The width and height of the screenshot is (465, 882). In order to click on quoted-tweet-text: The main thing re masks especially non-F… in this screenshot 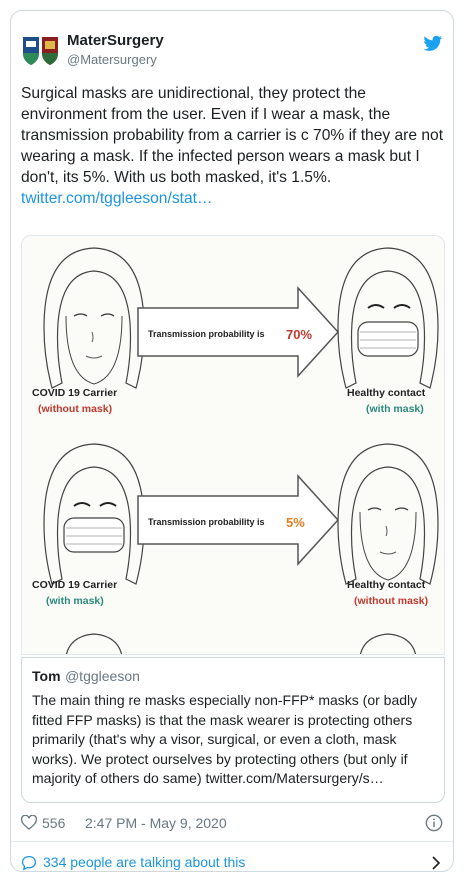, I will do `click(225, 739)`.